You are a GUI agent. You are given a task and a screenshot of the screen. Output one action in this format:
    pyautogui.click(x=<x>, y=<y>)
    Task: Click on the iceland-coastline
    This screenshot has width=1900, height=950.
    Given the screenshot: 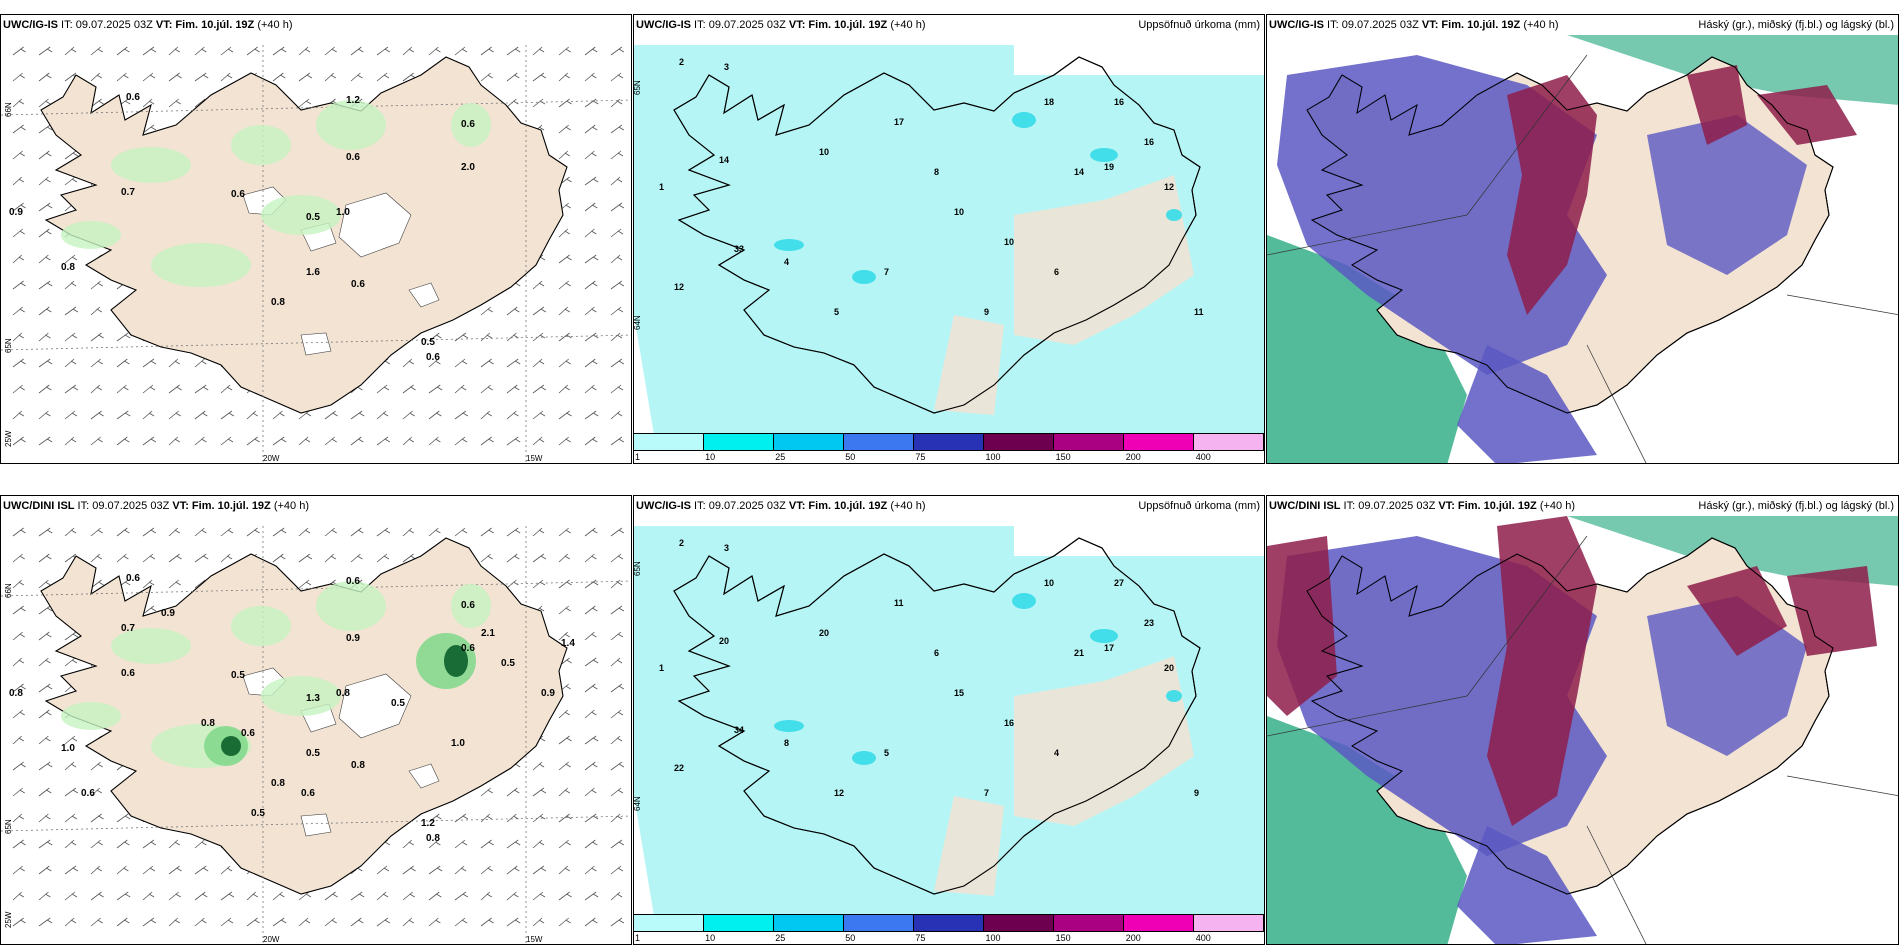 What is the action you would take?
    pyautogui.click(x=937, y=716)
    